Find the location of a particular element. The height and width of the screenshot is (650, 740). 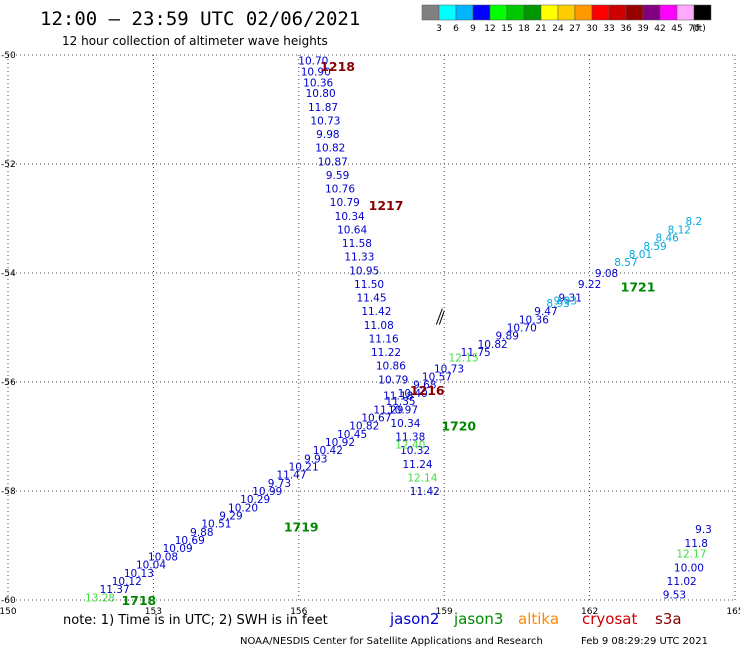

wave-height-label: 9.73 is located at coordinates (279, 484).